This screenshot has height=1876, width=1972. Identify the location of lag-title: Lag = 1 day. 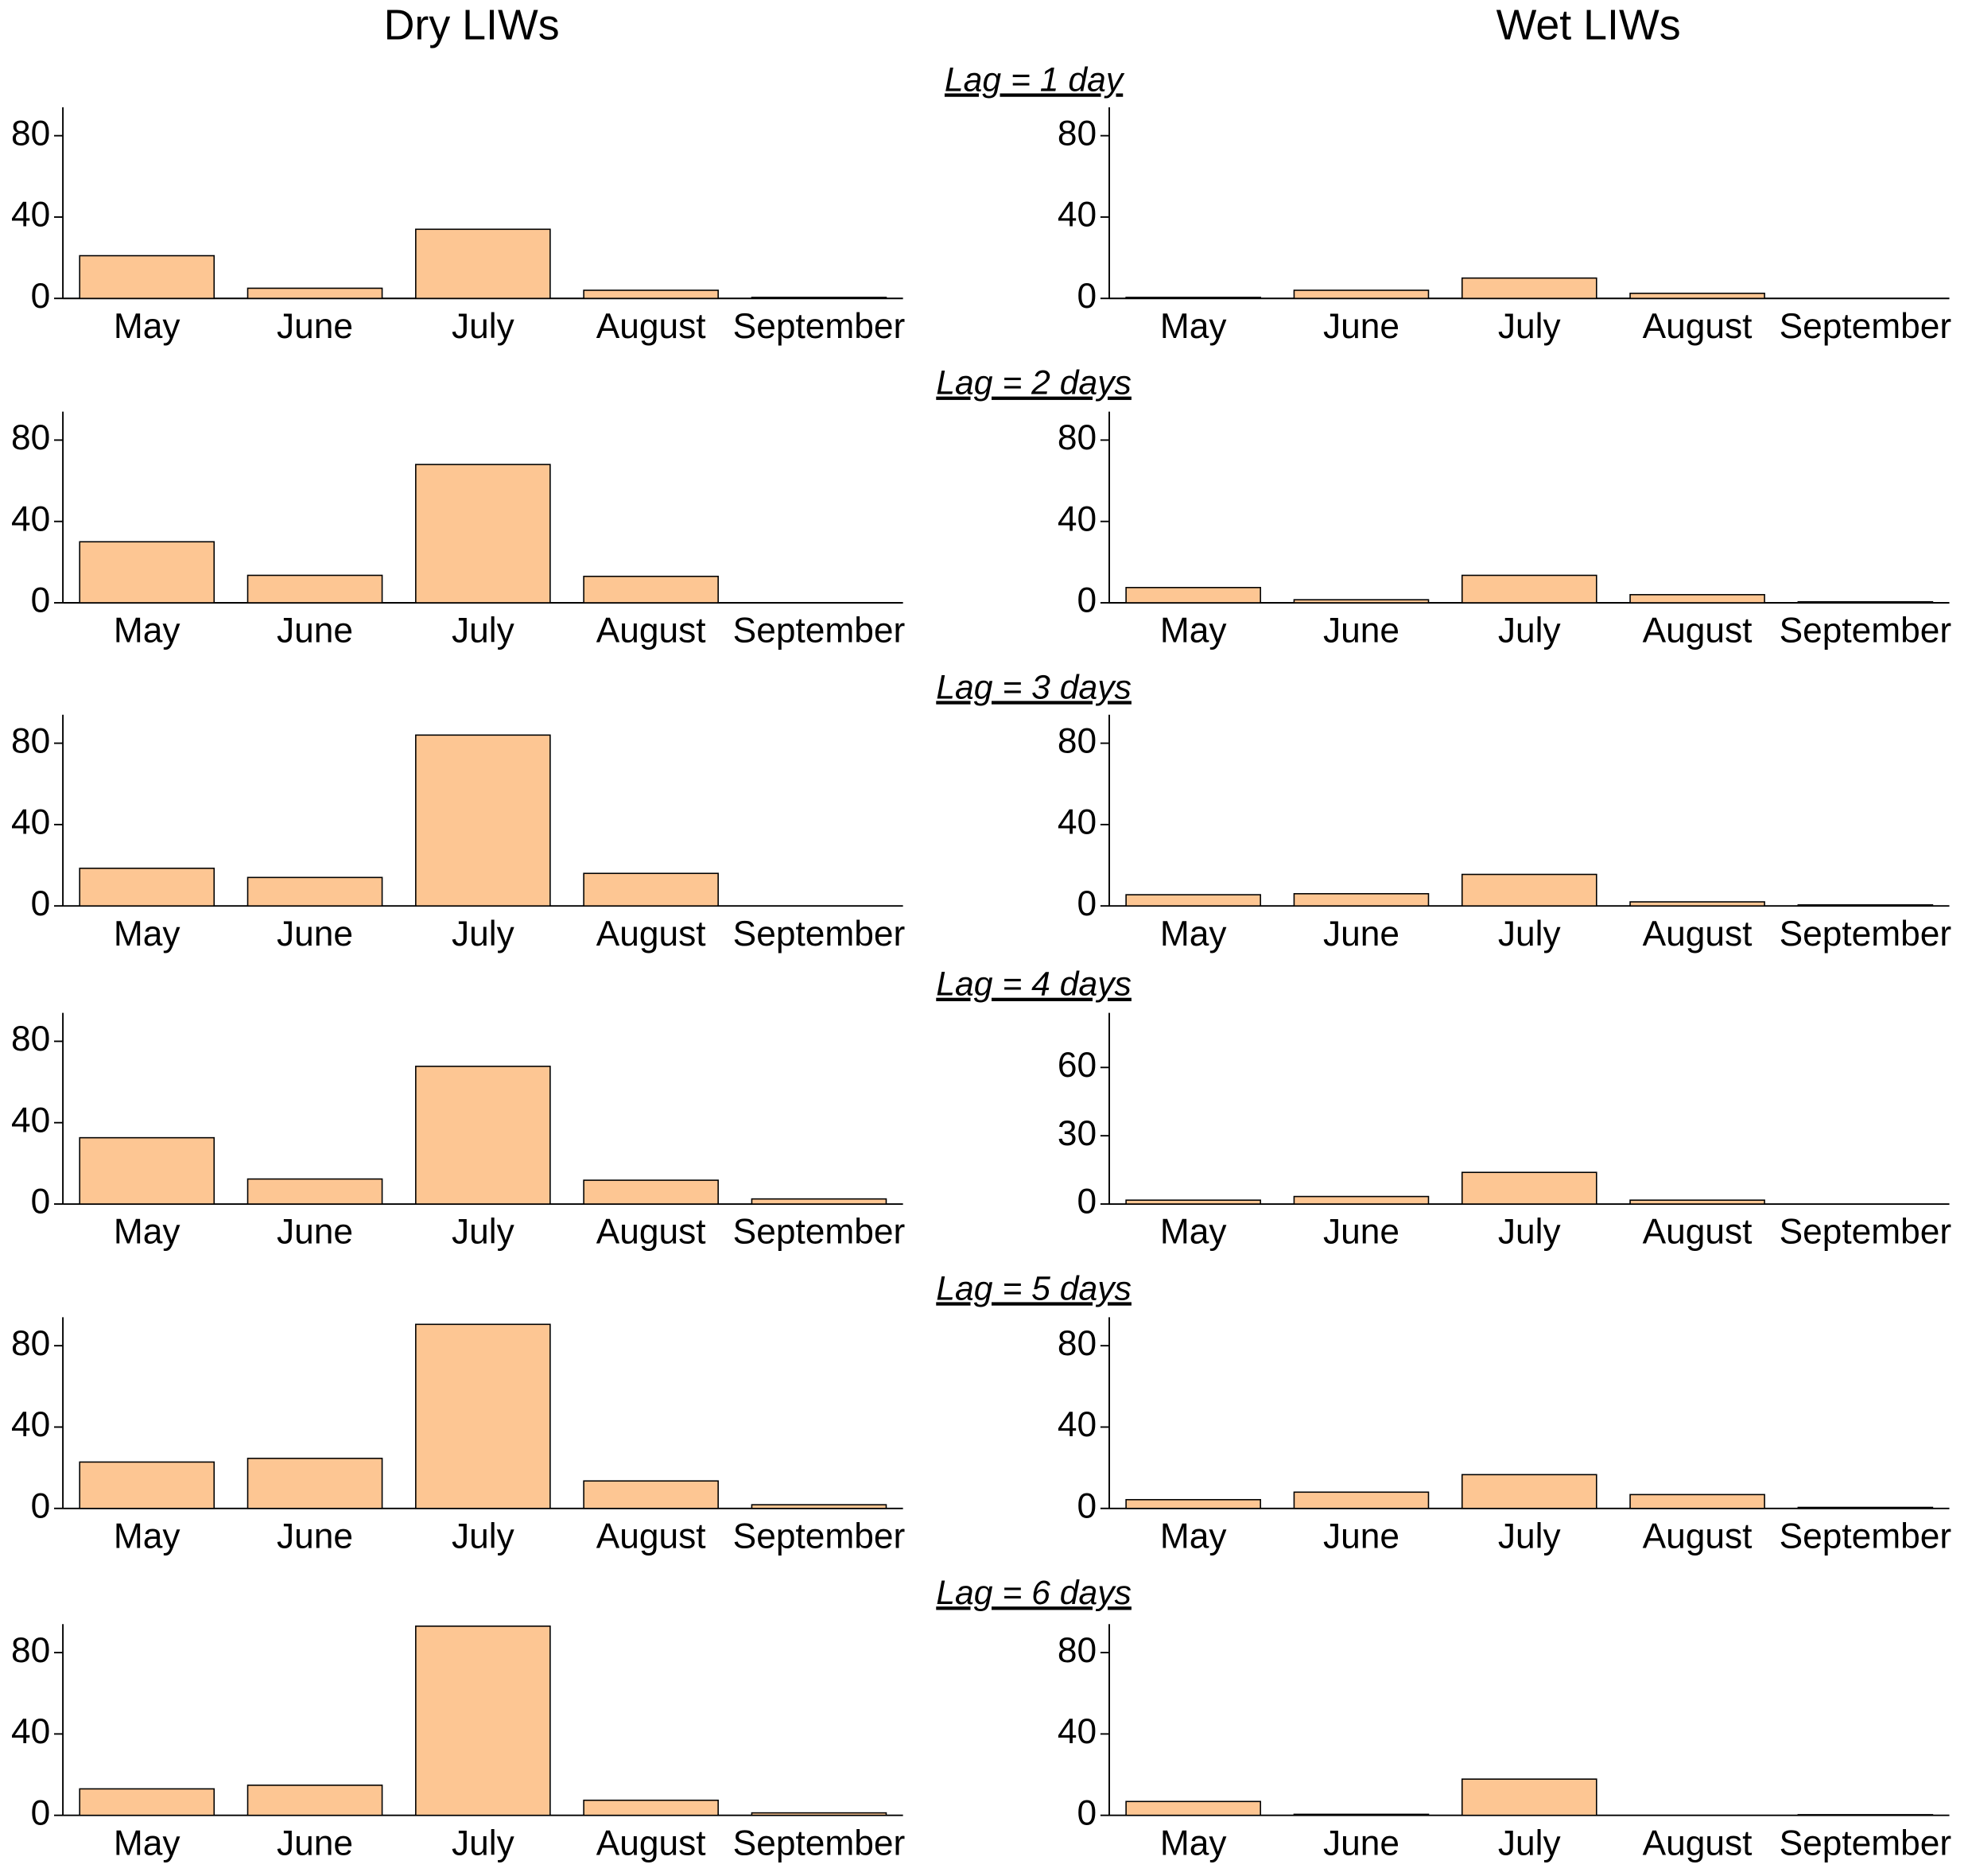
(1035, 79).